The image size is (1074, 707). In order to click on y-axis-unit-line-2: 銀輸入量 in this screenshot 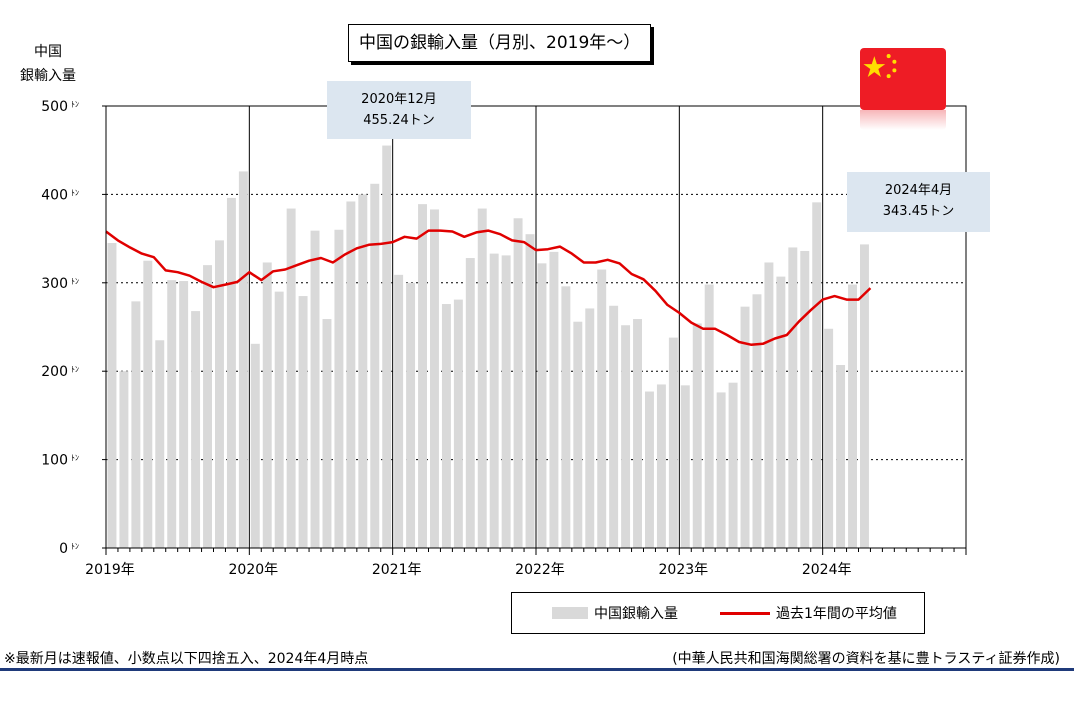, I will do `click(48, 76)`.